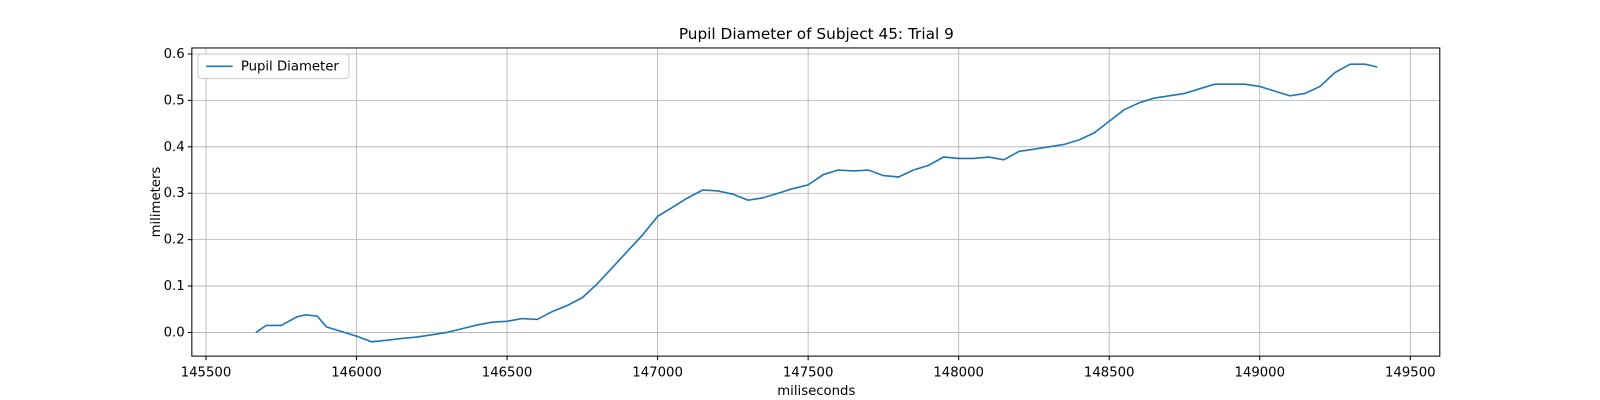 Image resolution: width=1600 pixels, height=400 pixels. Describe the element at coordinates (808, 372) in the screenshot. I see `x-tick-label: 147500` at that location.